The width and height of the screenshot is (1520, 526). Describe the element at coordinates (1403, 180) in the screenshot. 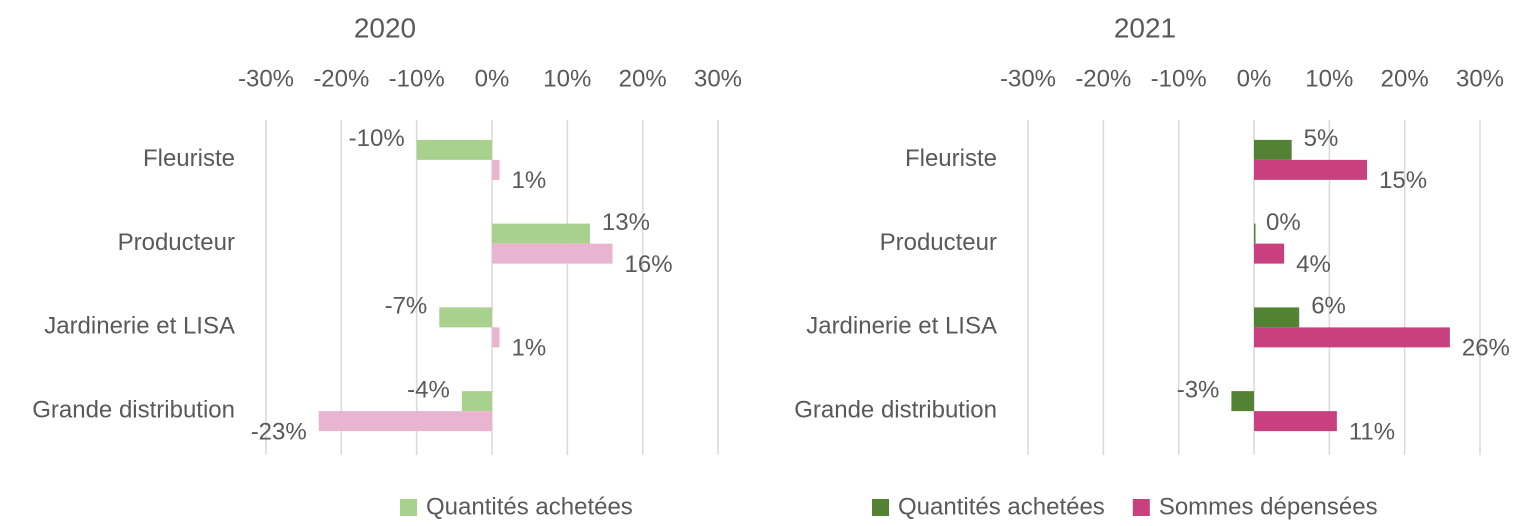

I see `data-label: 15%` at that location.